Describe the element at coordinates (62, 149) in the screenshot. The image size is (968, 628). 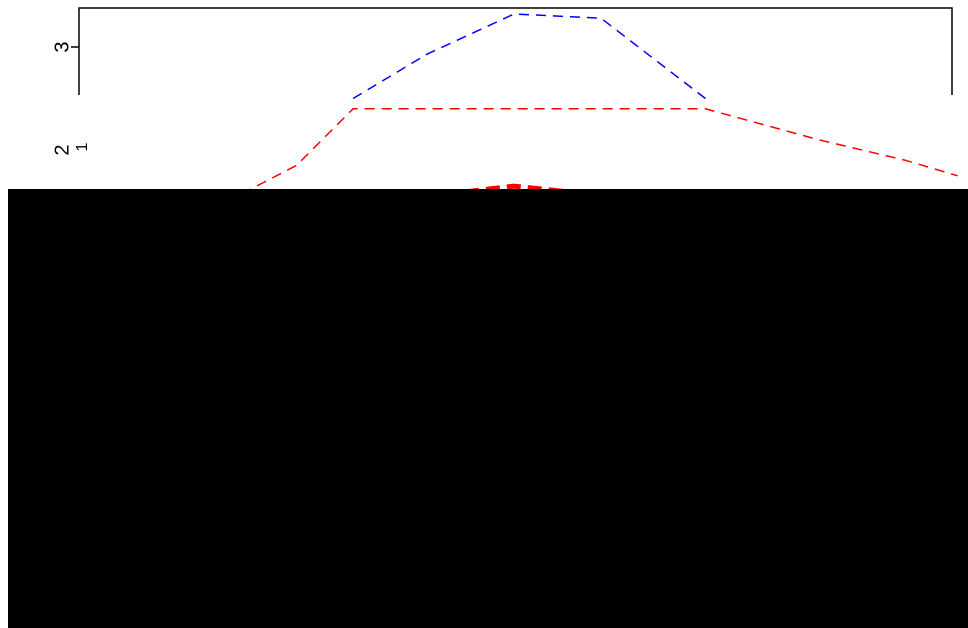
I see `y-tick-label-2: 2` at that location.